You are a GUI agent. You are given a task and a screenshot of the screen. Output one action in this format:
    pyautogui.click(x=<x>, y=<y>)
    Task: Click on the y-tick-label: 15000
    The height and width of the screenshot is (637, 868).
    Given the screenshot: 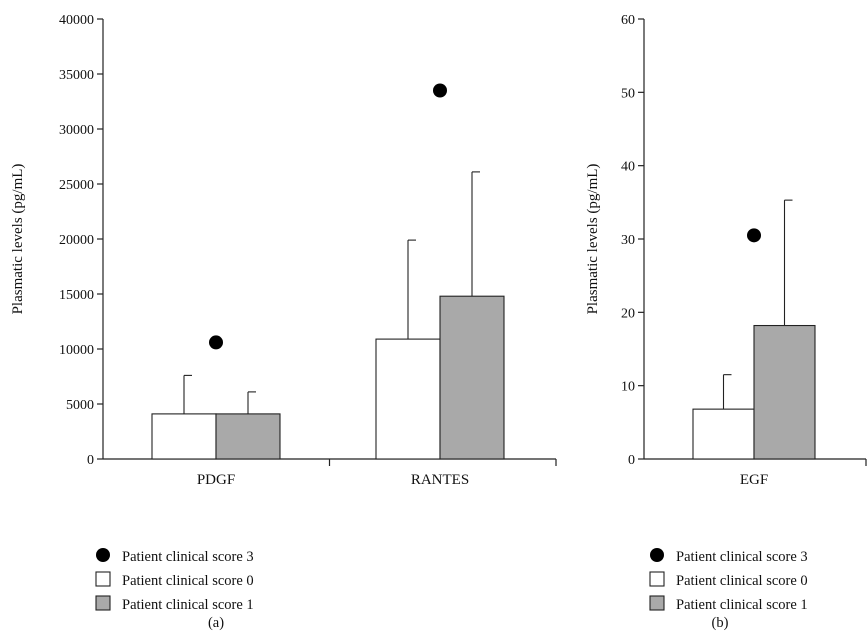 What is the action you would take?
    pyautogui.click(x=76, y=295)
    